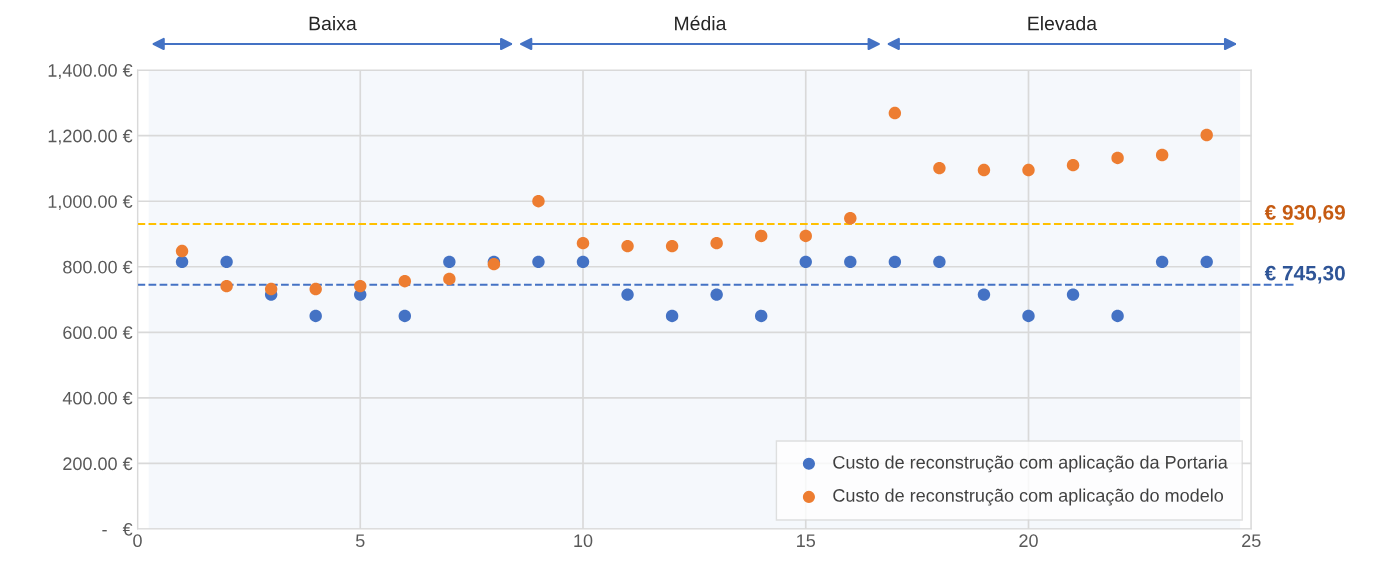  I want to click on x-tick-label: 25, so click(1251, 541).